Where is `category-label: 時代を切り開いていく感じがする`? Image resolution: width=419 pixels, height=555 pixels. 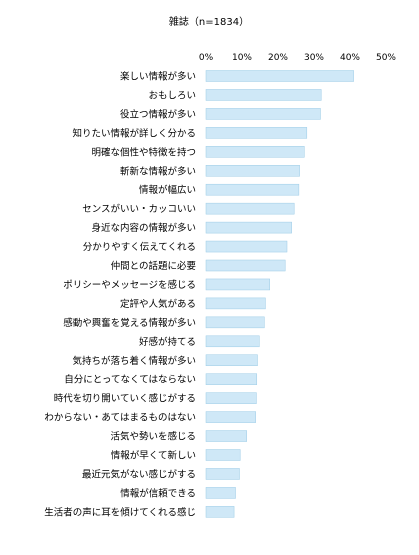 category-label: 時代を切り開いていく感じがする is located at coordinates (125, 399).